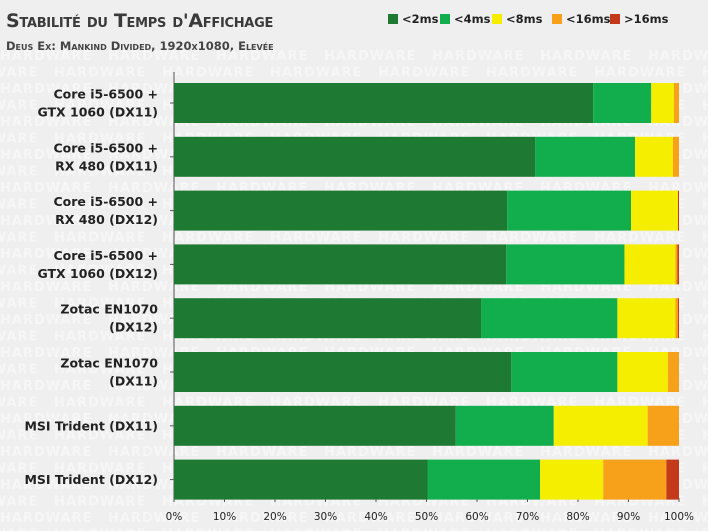 The width and height of the screenshot is (708, 531). I want to click on category-label: (DX11), so click(133, 381).